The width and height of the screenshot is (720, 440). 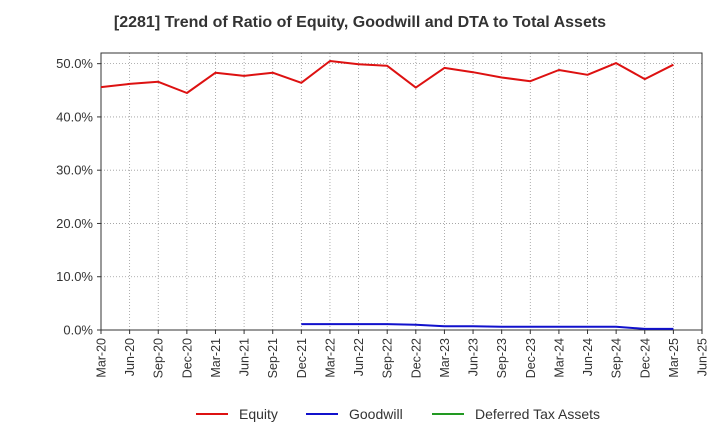 I want to click on x-tick-label: Dec-20, so click(x=187, y=358).